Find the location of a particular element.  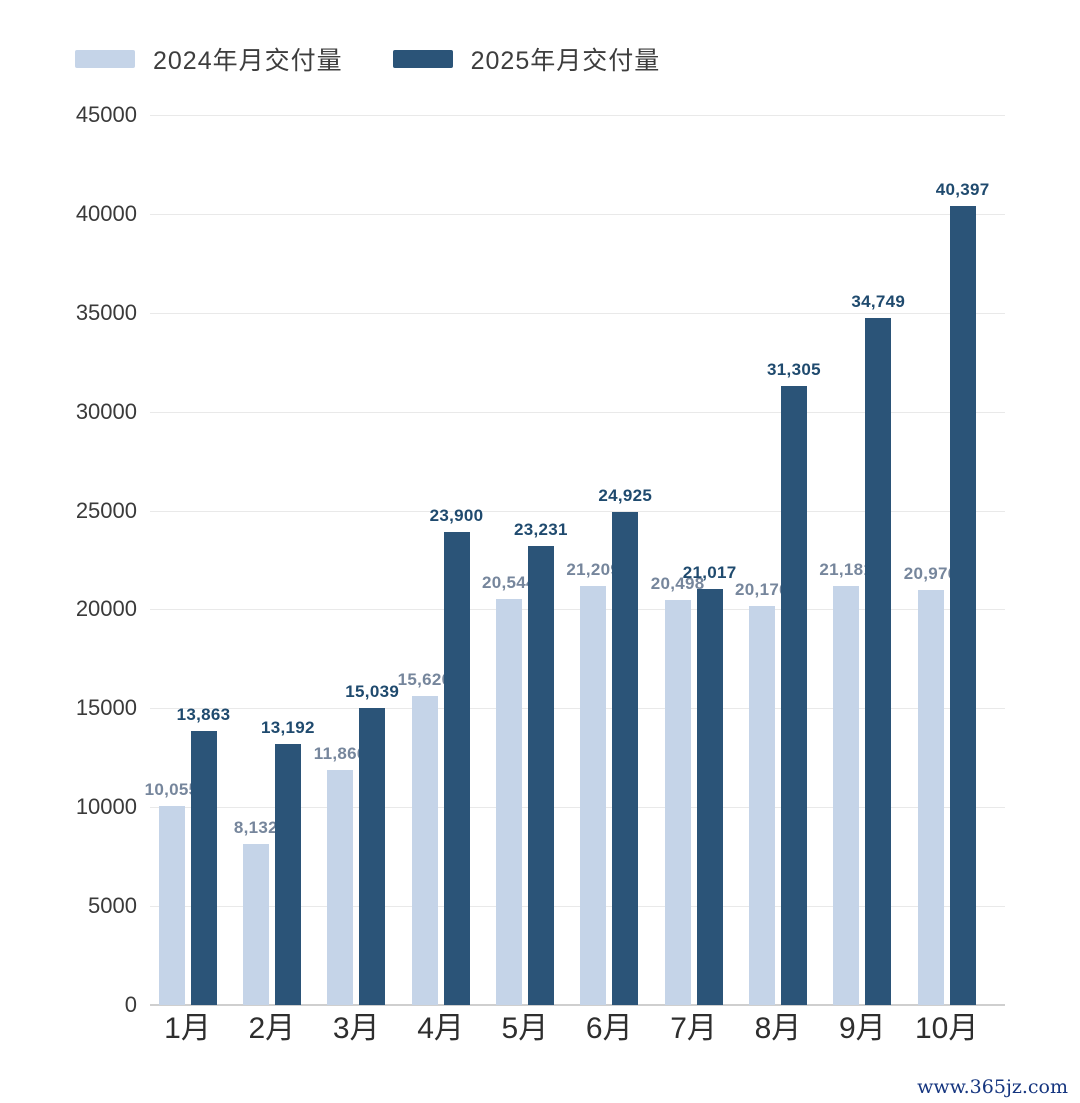

bar-value-2025-5月: 23,231 is located at coordinates (540, 529).